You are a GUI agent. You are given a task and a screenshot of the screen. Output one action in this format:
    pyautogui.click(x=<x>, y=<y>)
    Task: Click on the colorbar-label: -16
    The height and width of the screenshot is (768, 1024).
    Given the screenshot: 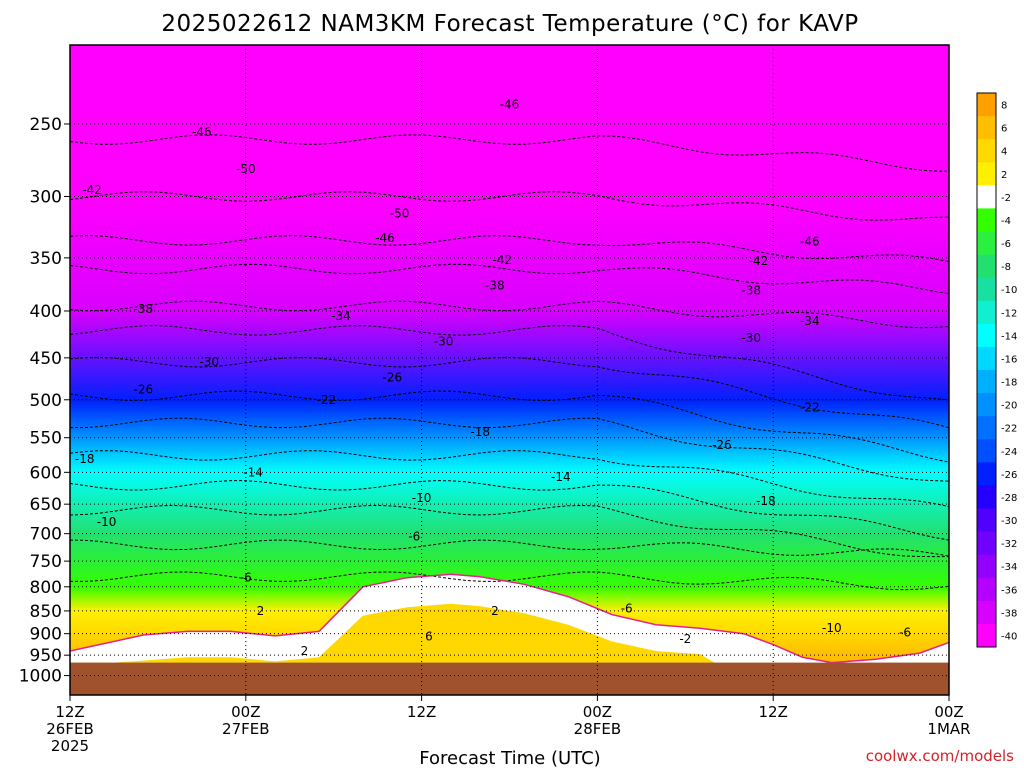 What is the action you would take?
    pyautogui.click(x=1009, y=360)
    